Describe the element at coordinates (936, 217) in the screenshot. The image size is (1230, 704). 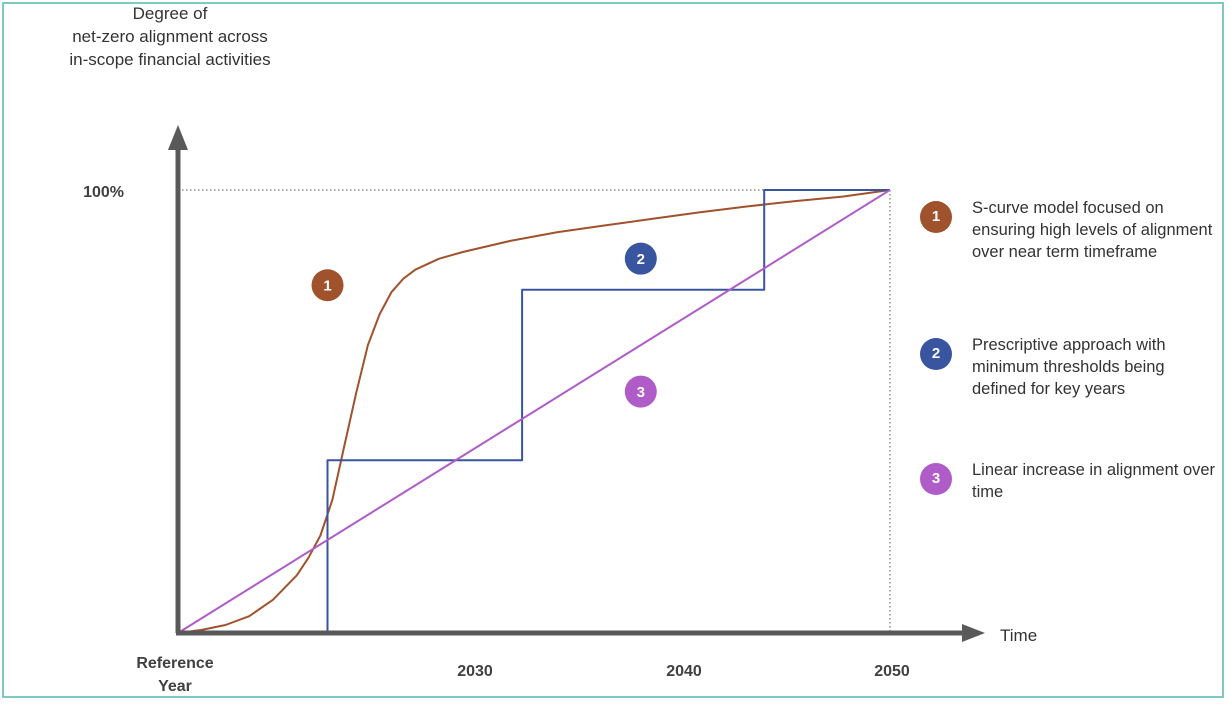
I see `legend-badge-1: 1` at that location.